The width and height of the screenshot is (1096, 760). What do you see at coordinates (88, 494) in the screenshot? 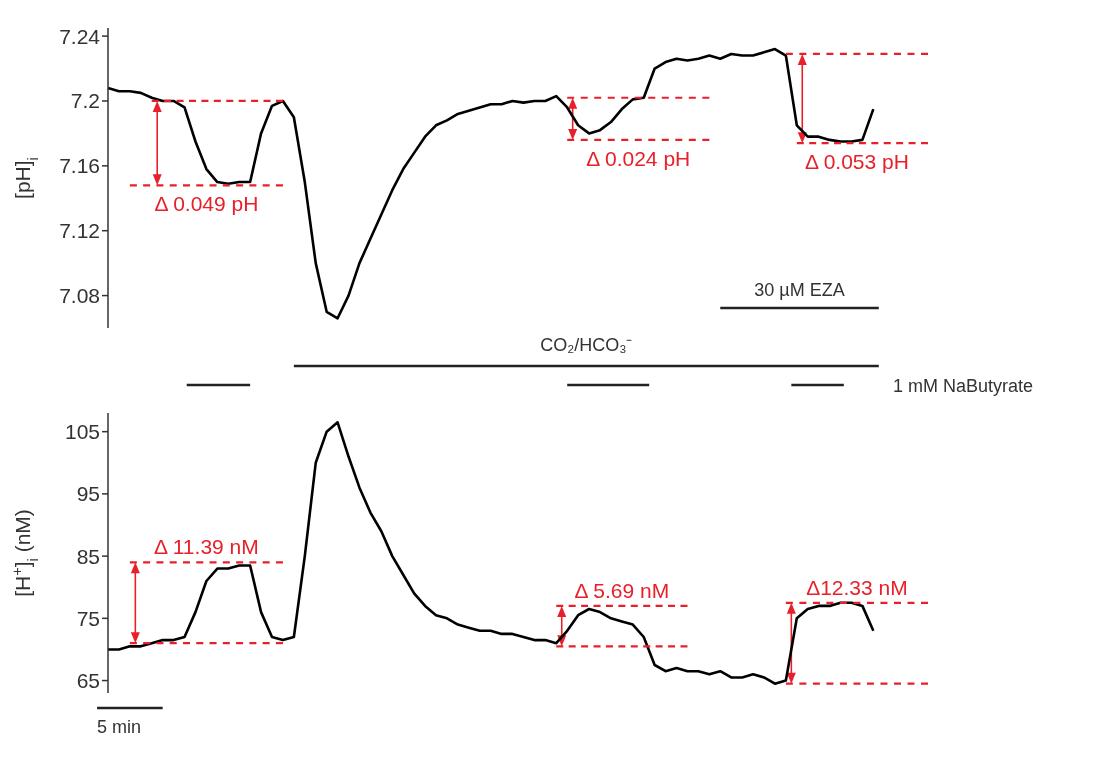
I see `y-tick-label: 95` at bounding box center [88, 494].